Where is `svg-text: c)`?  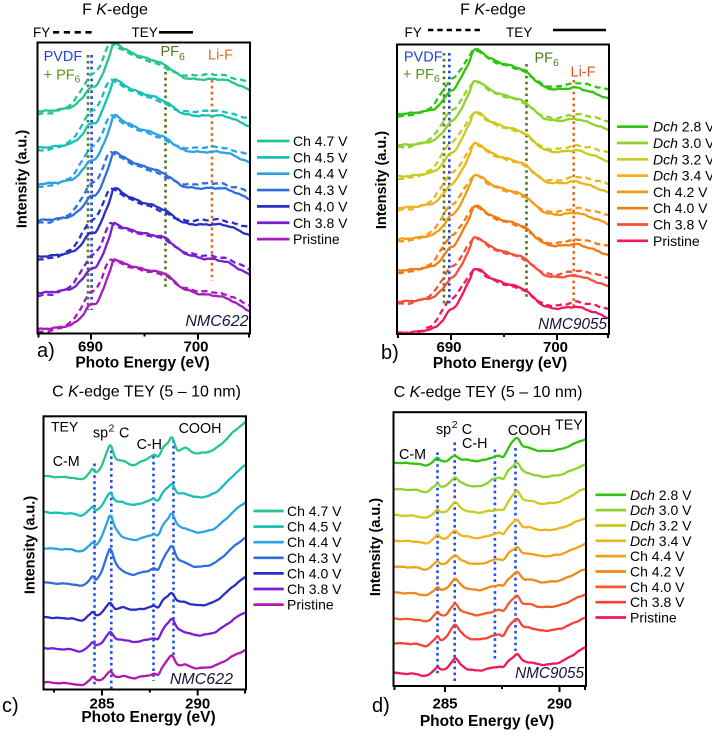
svg-text: c) is located at coordinates (10, 706).